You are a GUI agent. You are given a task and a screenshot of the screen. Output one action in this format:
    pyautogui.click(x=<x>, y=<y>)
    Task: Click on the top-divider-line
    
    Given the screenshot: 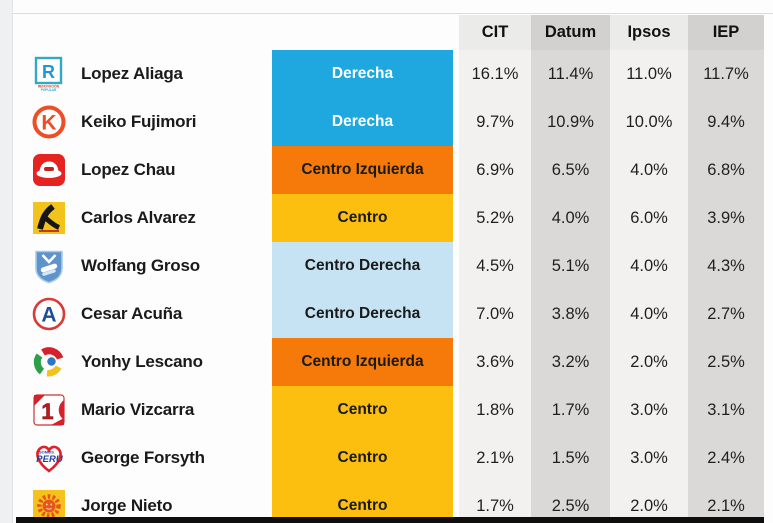 What is the action you would take?
    pyautogui.click(x=393, y=13)
    